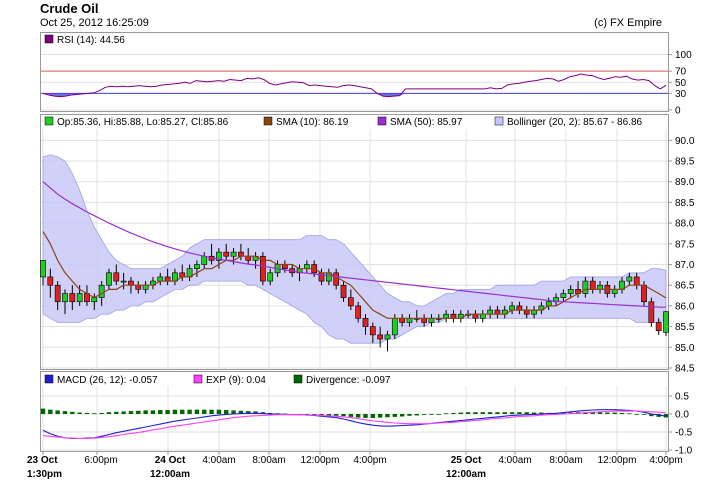 The height and width of the screenshot is (487, 710). I want to click on macd-tick-label: 0.5, so click(682, 397).